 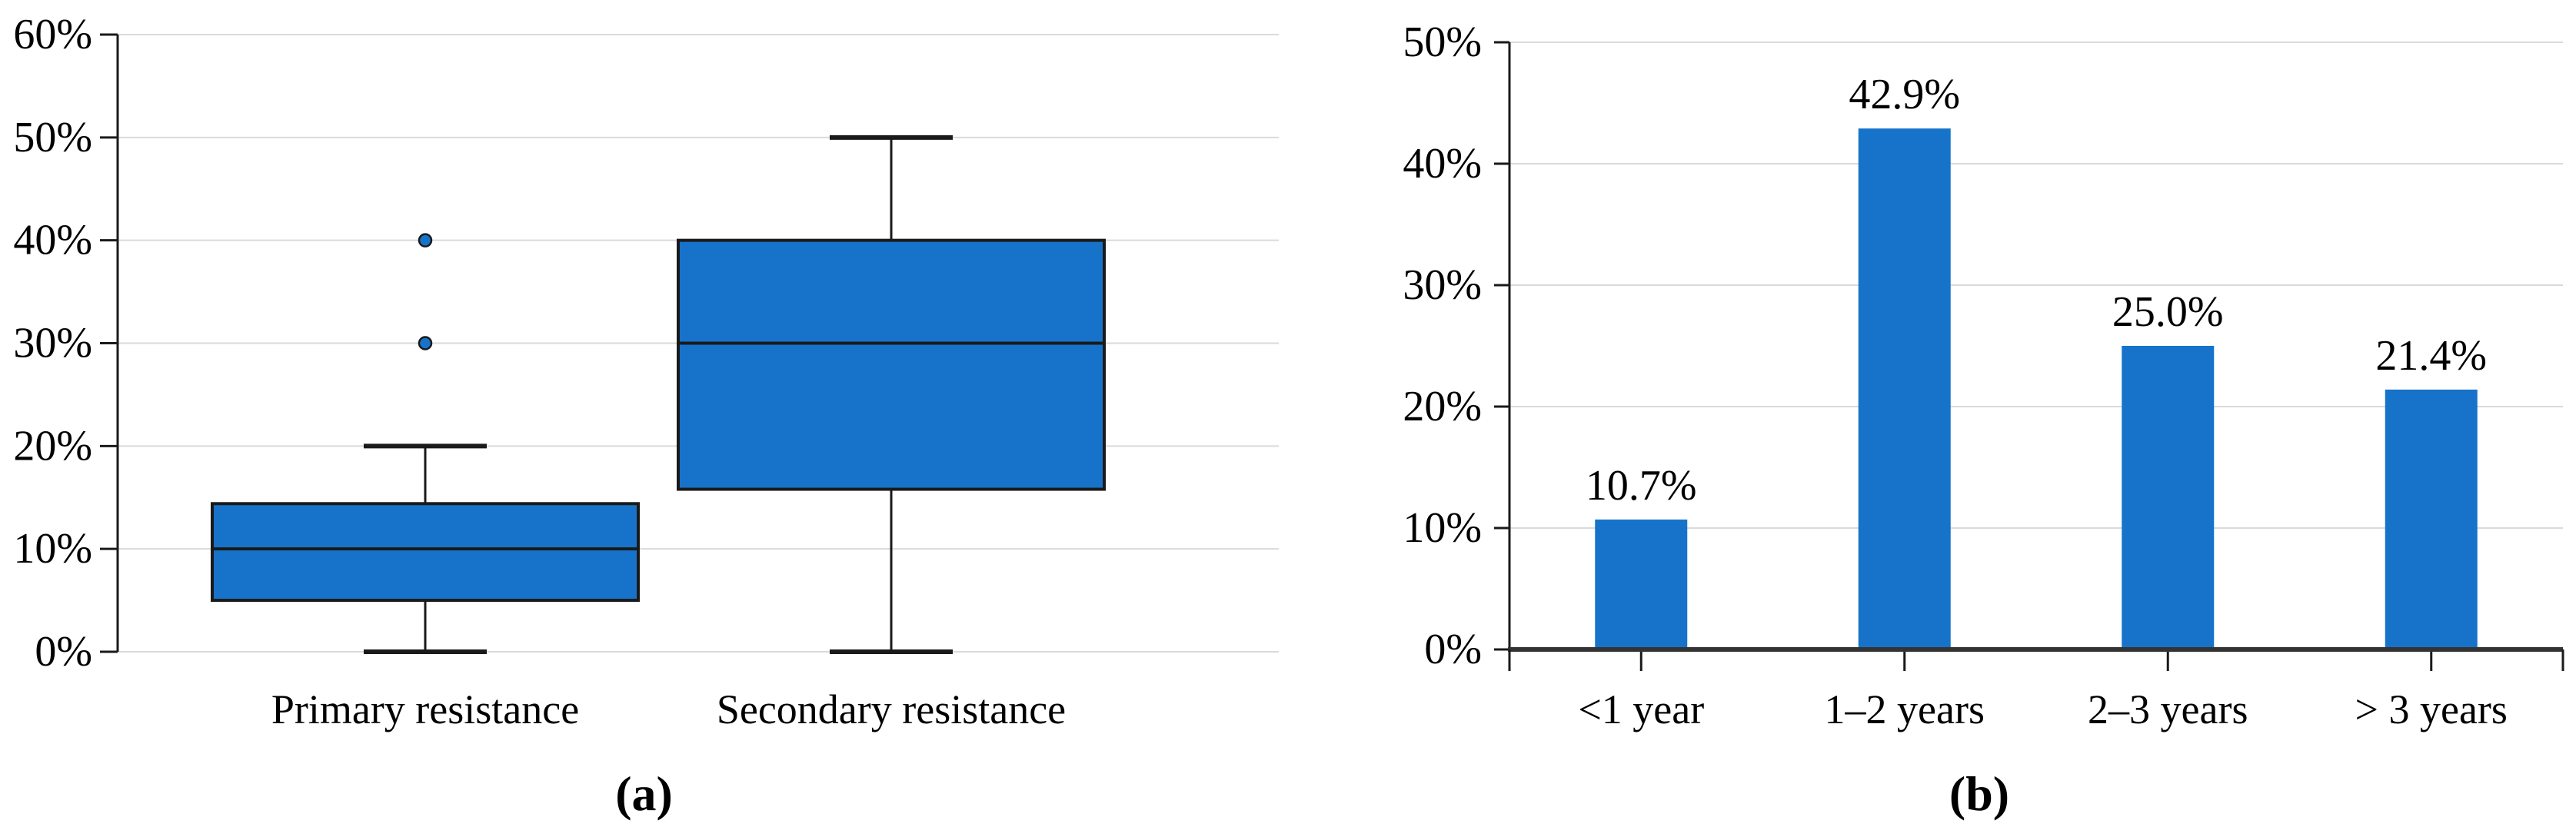 What do you see at coordinates (53, 34) in the screenshot?
I see `y-tick-label: 60%` at bounding box center [53, 34].